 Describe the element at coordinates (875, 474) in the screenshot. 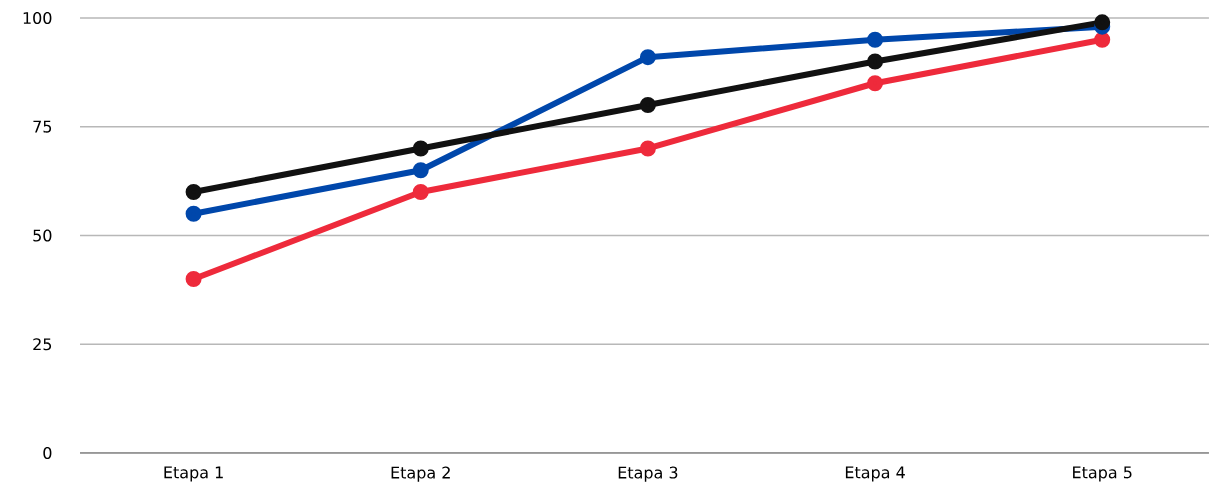

I see `x-tick-label: Etapa 4` at that location.